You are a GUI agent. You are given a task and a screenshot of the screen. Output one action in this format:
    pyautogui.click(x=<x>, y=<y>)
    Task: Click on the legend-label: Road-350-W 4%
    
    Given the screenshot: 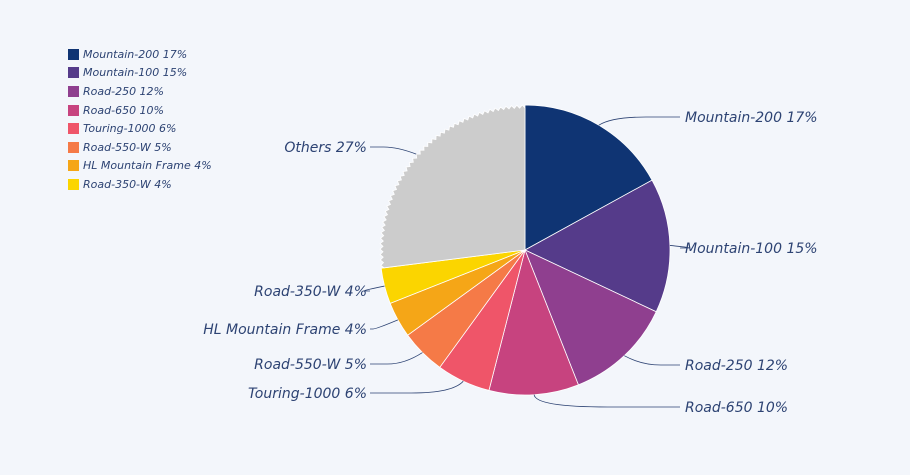 What is the action you would take?
    pyautogui.click(x=127, y=184)
    